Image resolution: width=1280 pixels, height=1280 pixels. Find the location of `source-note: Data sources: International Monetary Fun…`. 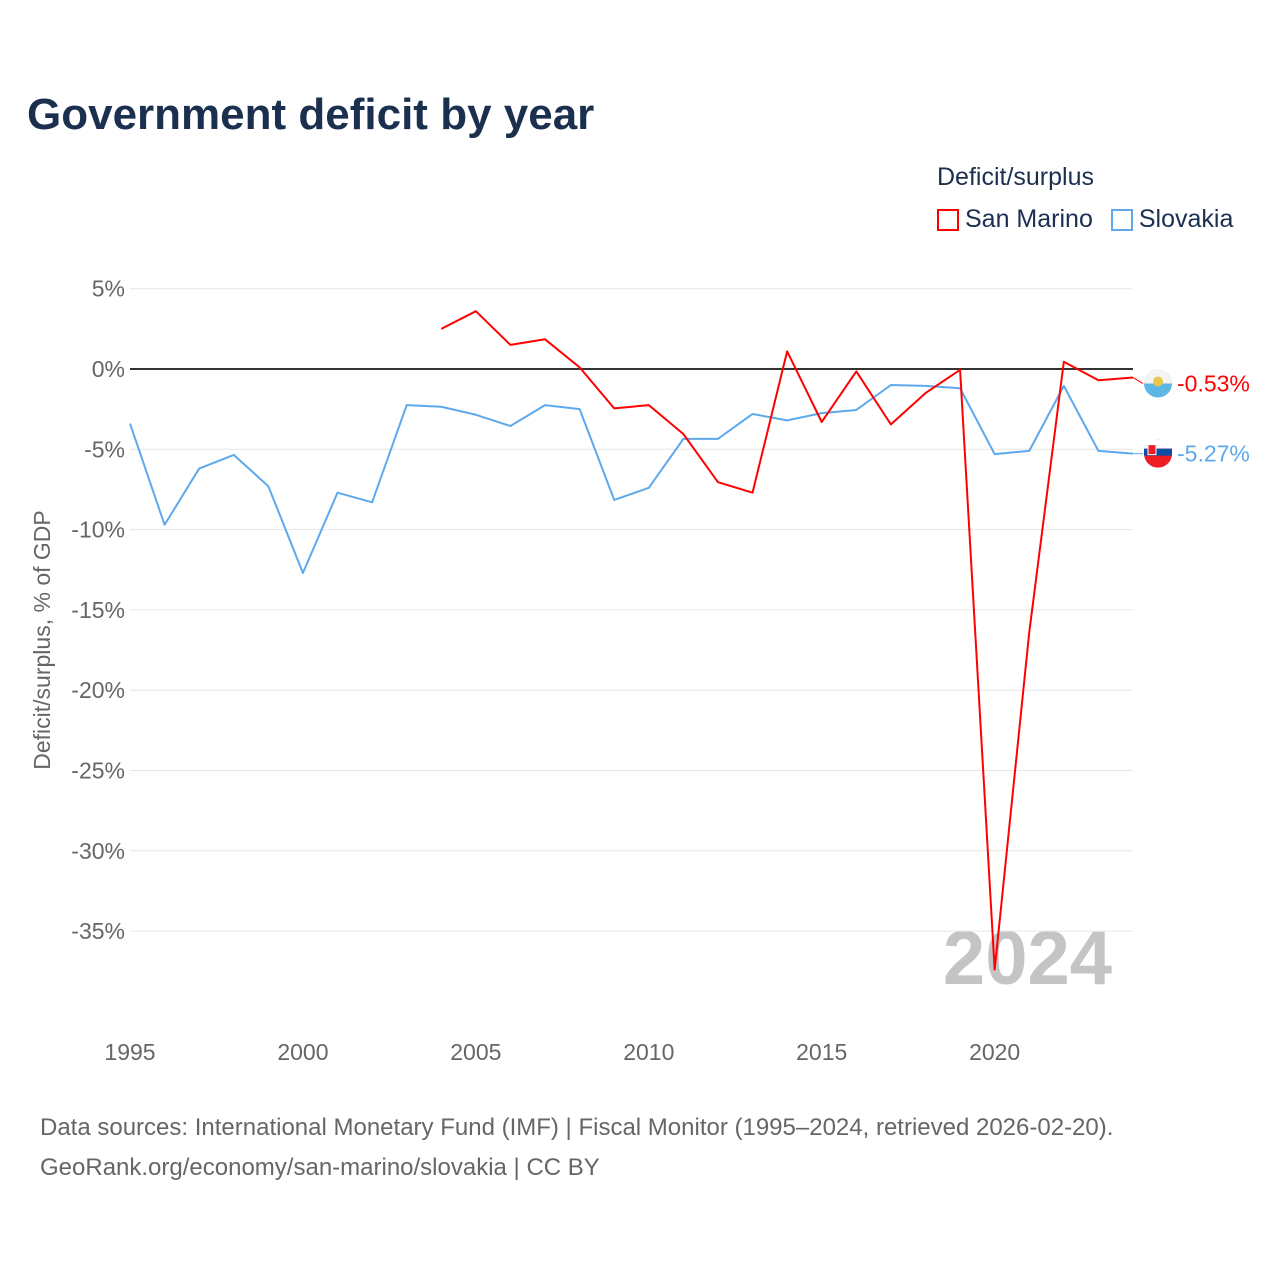

source-note: Data sources: International Monetary Fun… is located at coordinates (576, 1148).